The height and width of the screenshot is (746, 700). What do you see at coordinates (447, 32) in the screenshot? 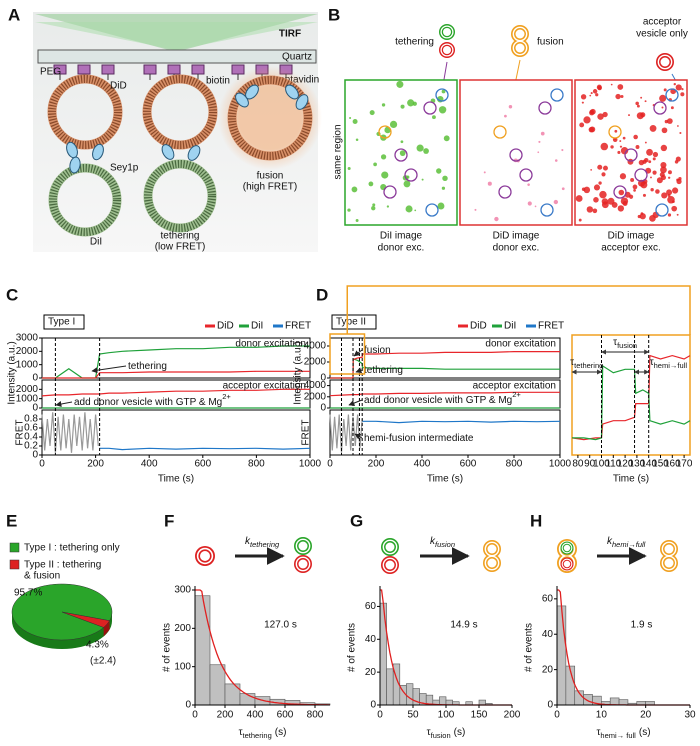
I see `vesicle-icon` at bounding box center [447, 32].